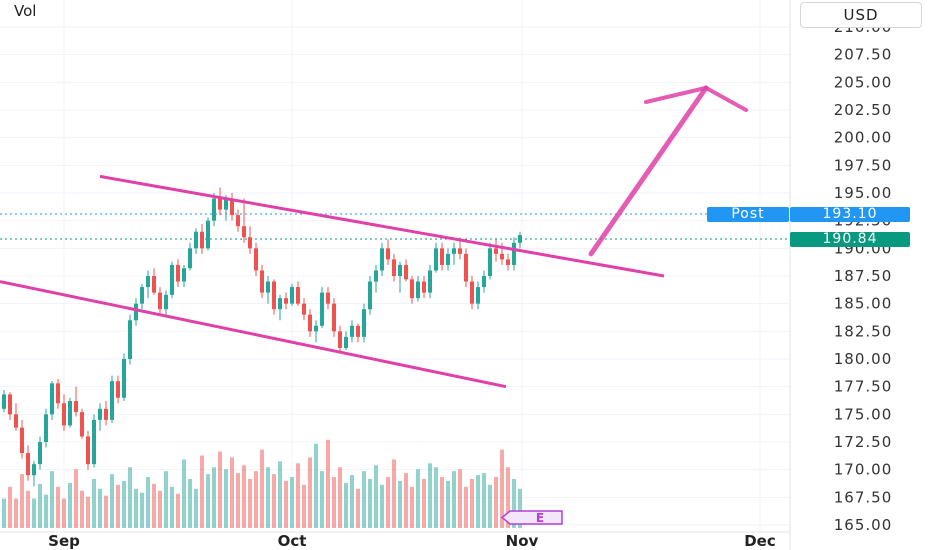  I want to click on projection-arrow-shaft, so click(648, 171).